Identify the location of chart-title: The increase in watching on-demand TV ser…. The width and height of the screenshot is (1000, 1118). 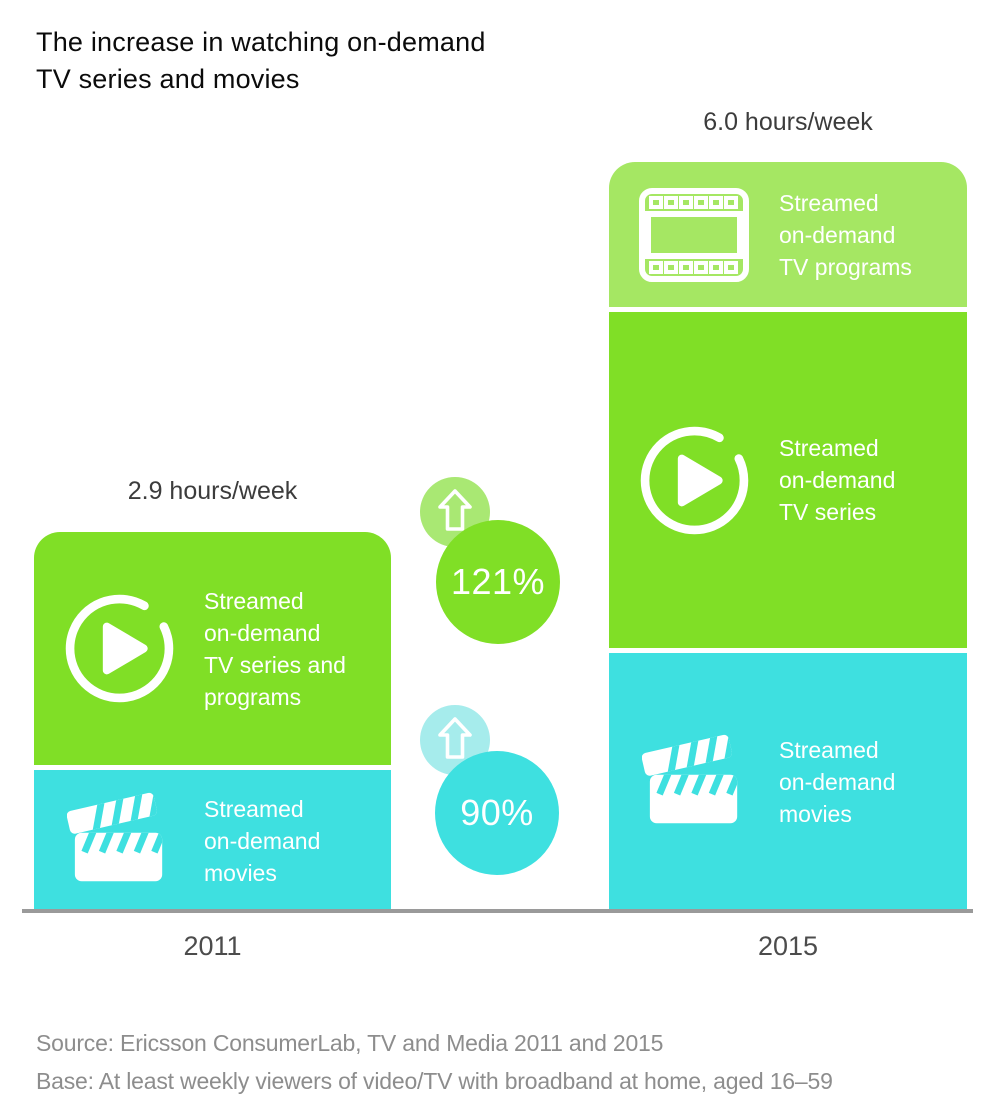
(261, 61).